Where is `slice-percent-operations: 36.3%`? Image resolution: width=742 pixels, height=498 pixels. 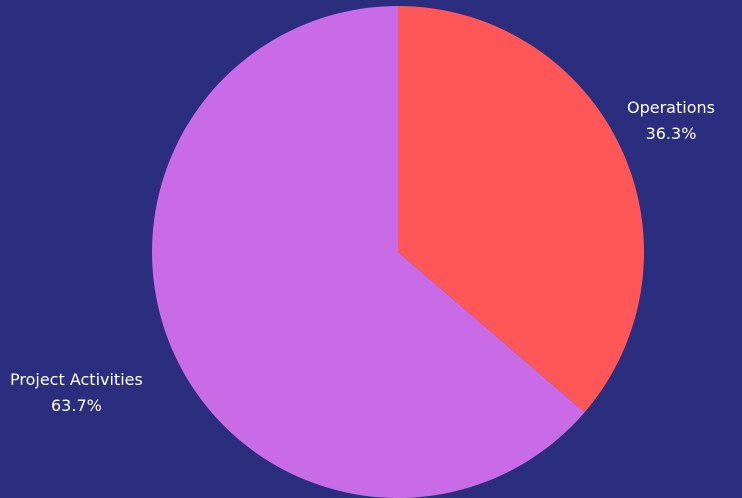 slice-percent-operations: 36.3% is located at coordinates (671, 133).